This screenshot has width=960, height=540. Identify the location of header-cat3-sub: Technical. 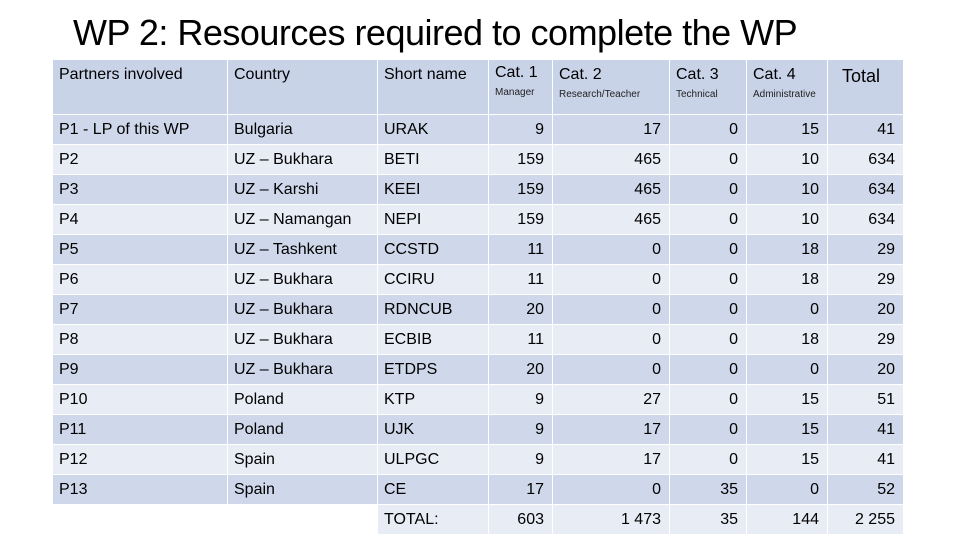
(697, 94).